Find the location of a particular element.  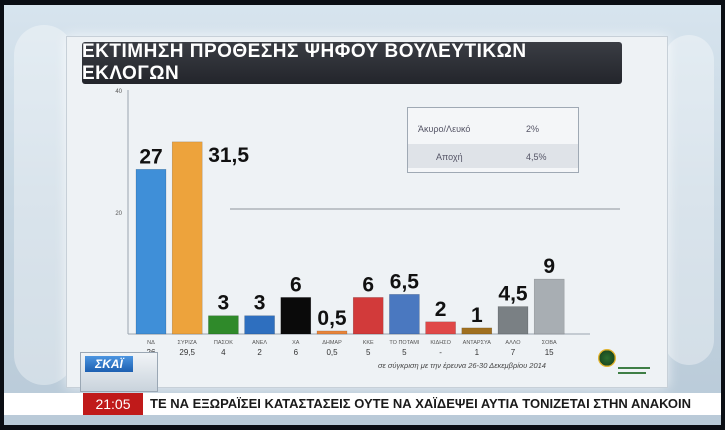

background-glow-left is located at coordinates (44, 205).